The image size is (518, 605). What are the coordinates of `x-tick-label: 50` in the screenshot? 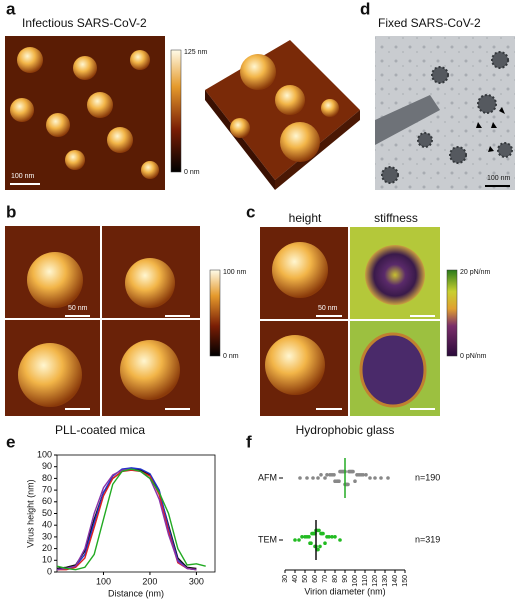 It's located at (305, 579).